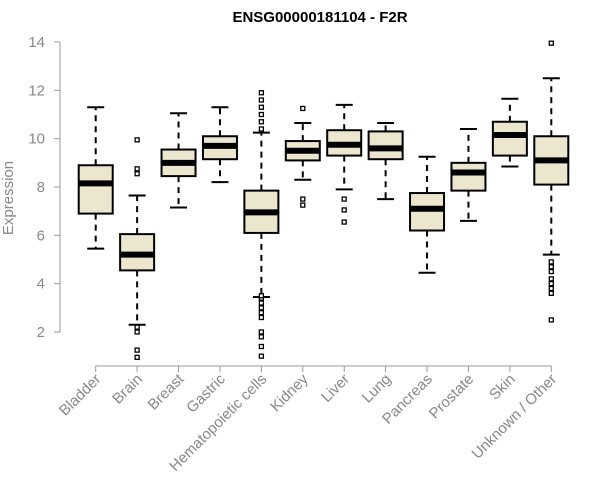 This screenshot has width=600, height=500. Describe the element at coordinates (8, 198) in the screenshot. I see `y-axis-label: Expression` at that location.